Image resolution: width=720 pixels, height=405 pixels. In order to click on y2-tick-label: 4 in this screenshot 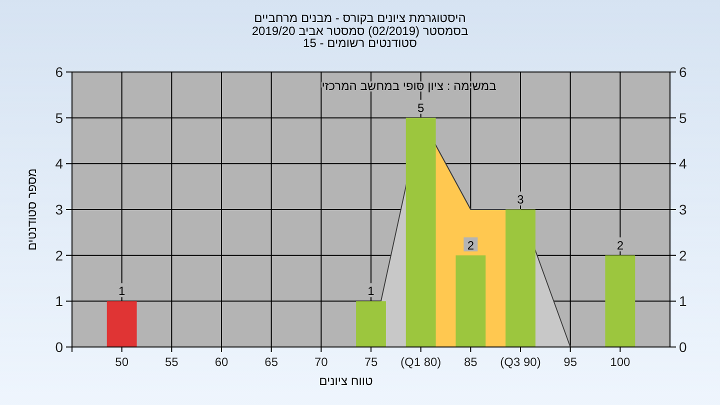, I will do `click(683, 164)`.